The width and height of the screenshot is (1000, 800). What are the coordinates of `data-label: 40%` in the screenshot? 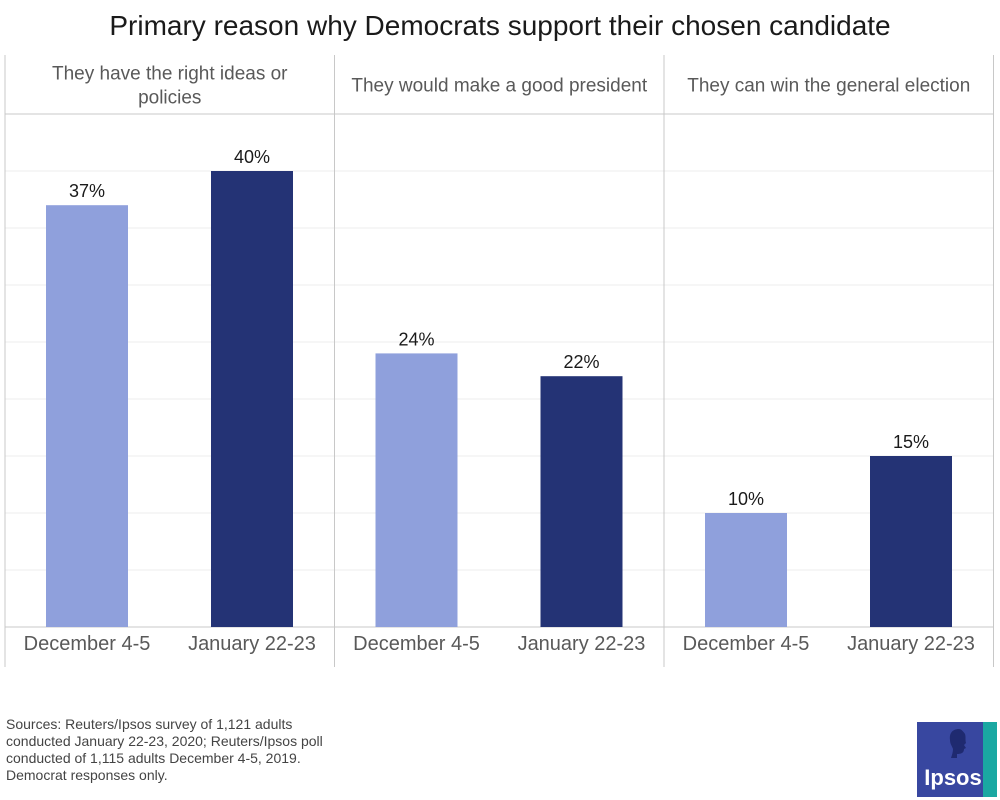 It's located at (252, 157).